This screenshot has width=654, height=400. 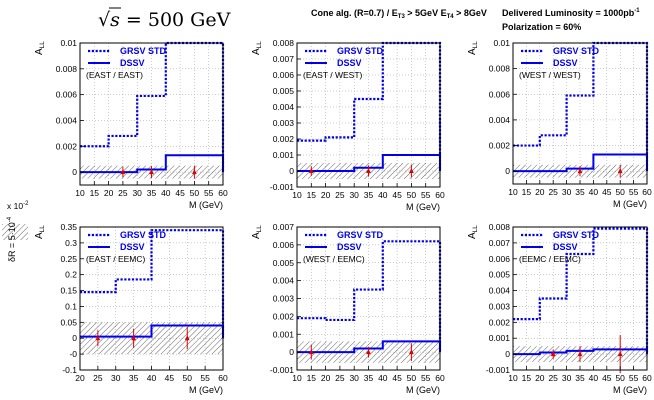 What do you see at coordinates (223, 193) in the screenshot?
I see `x-tick-label: 60` at bounding box center [223, 193].